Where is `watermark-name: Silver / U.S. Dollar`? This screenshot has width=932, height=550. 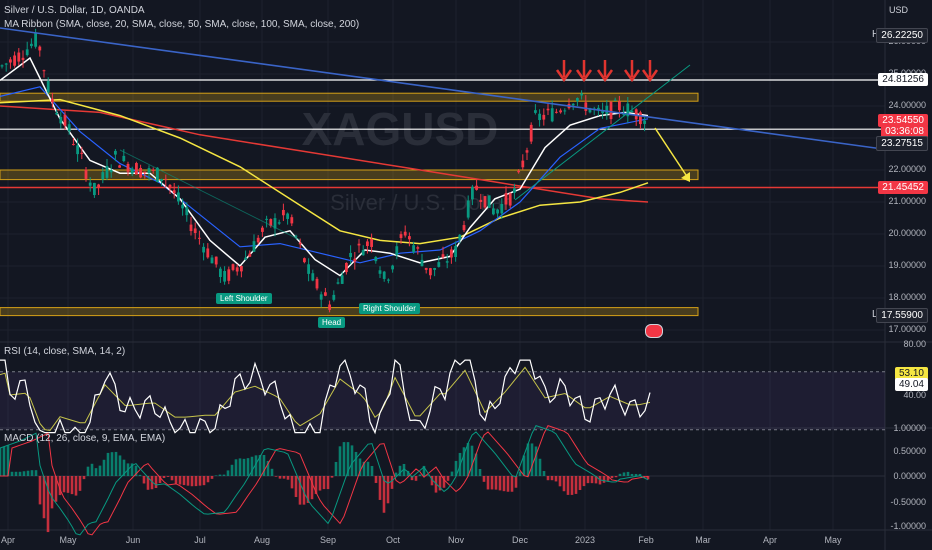
watermark-name: Silver / U.S. Dollar is located at coordinates (420, 202).